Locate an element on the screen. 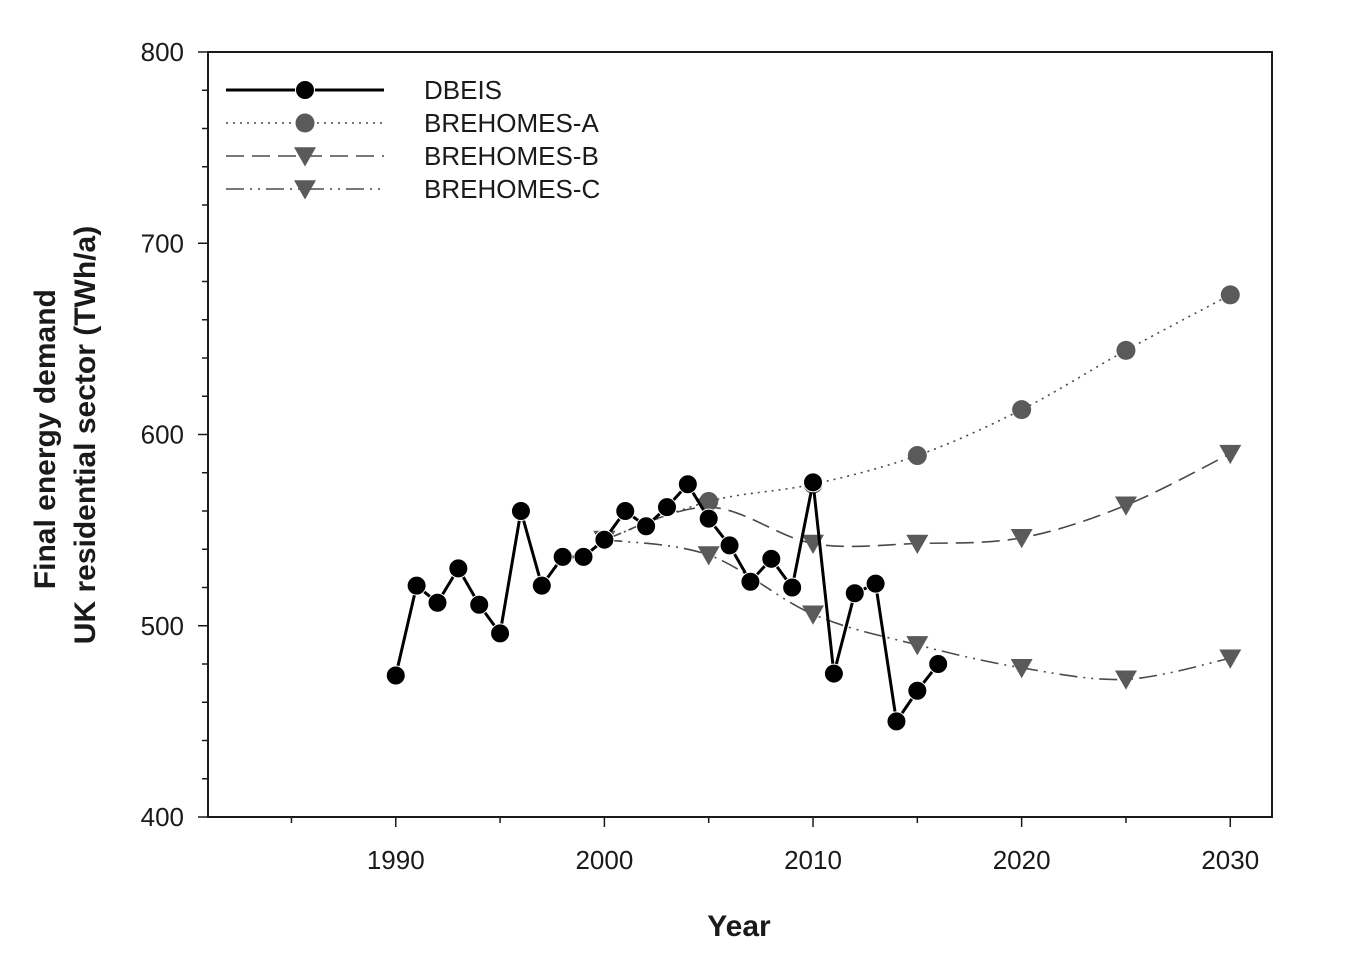 The width and height of the screenshot is (1352, 956). x-tick-label: 2020 is located at coordinates (1022, 860).